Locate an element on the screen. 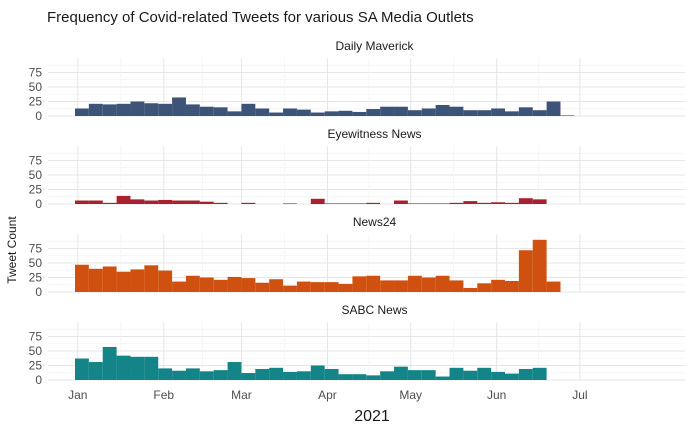 The height and width of the screenshot is (432, 700). x-tick-label: Apr is located at coordinates (327, 395).